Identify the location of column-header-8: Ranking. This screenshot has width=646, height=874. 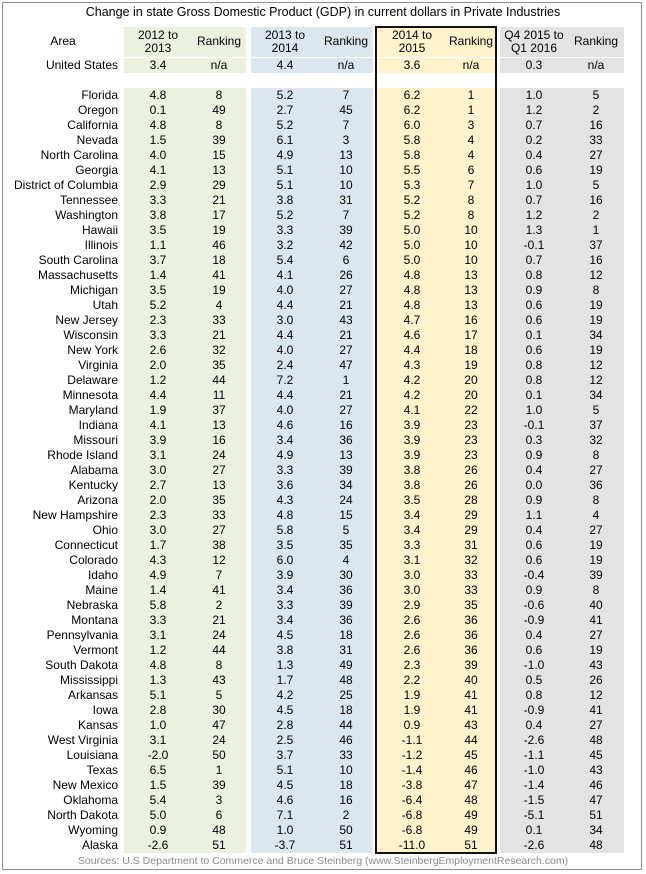
(596, 42).